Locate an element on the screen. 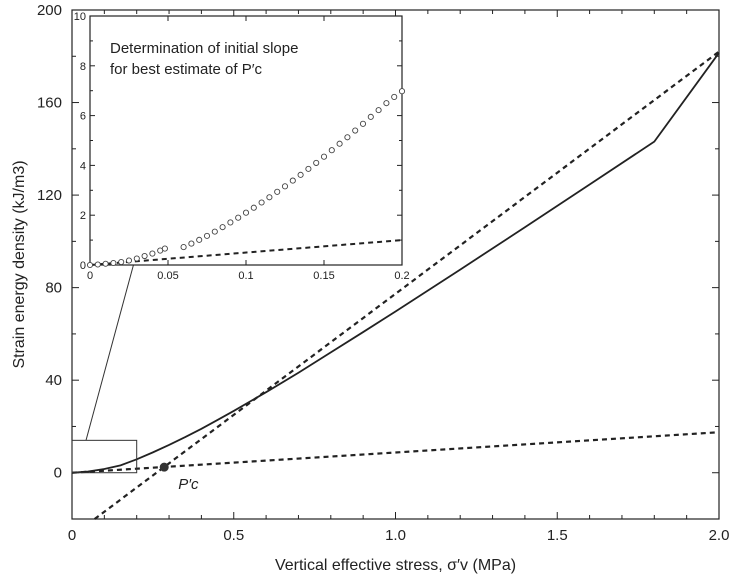 This screenshot has height=582, width=730. x-tick-label: 1.5 is located at coordinates (557, 535).